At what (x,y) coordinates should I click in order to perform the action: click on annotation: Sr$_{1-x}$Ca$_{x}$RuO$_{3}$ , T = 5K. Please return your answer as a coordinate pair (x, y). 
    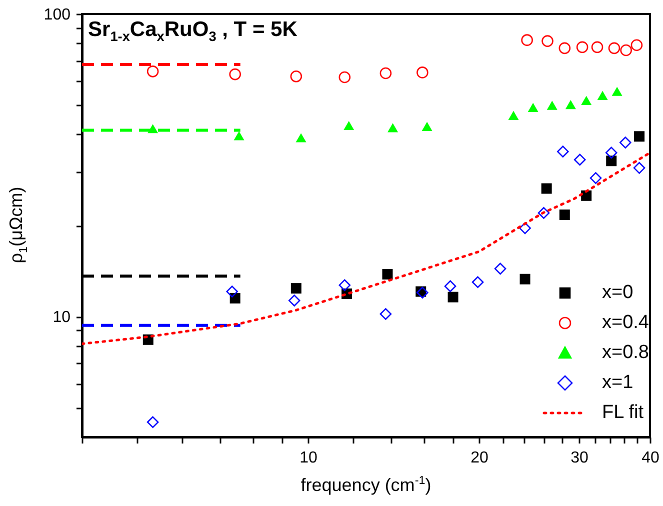
    Looking at the image, I should click on (193, 31).